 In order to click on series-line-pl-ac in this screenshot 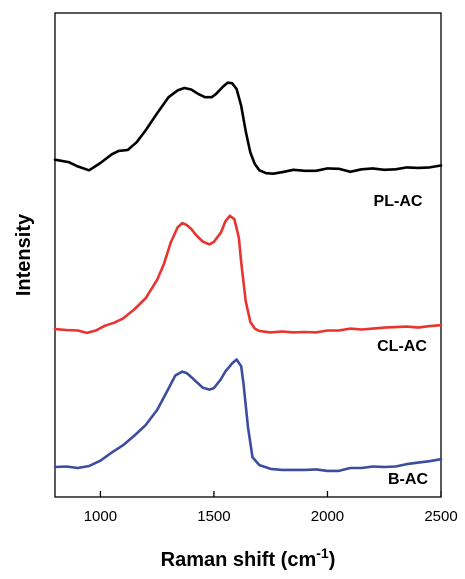, I will do `click(248, 128)`.